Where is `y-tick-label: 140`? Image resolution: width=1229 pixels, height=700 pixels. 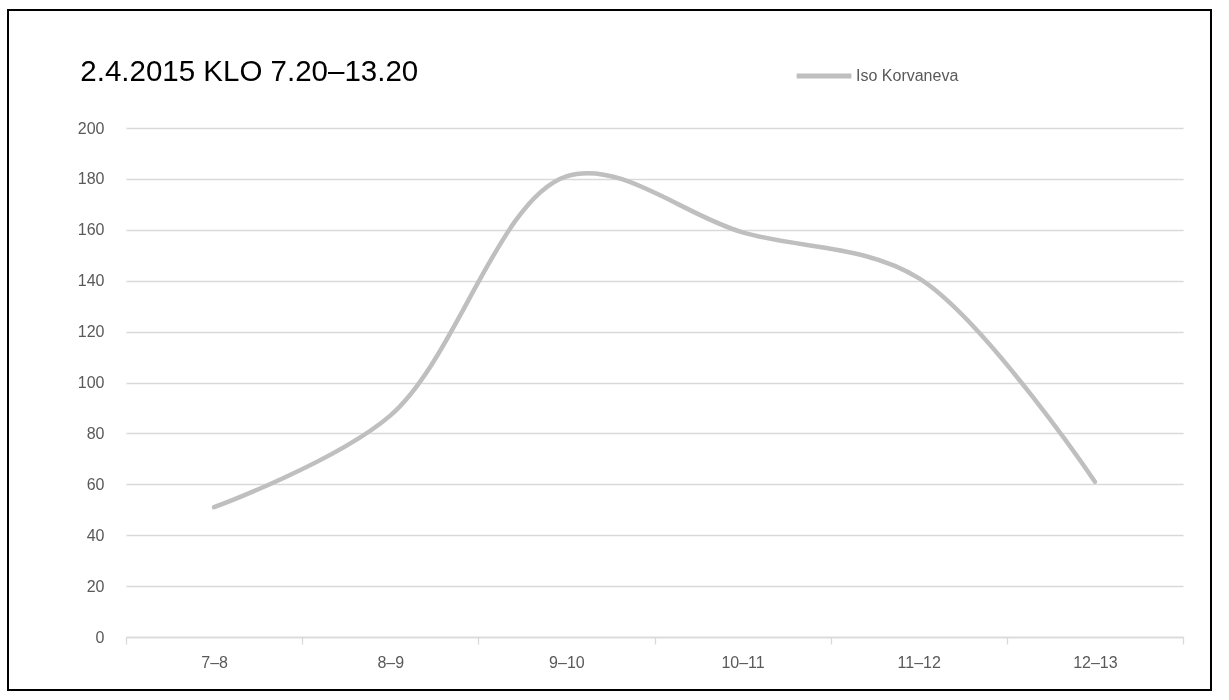
y-tick-label: 140 is located at coordinates (91, 281).